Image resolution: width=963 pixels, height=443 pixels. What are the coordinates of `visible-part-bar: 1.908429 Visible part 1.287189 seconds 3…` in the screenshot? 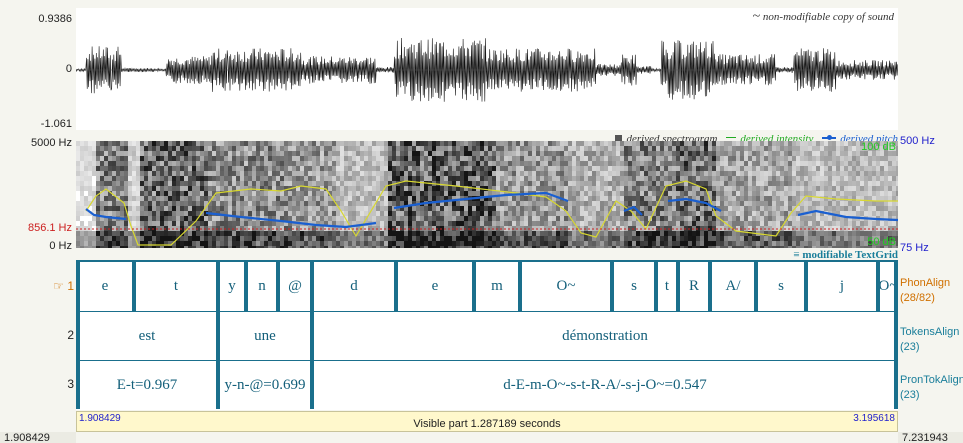 It's located at (487, 421).